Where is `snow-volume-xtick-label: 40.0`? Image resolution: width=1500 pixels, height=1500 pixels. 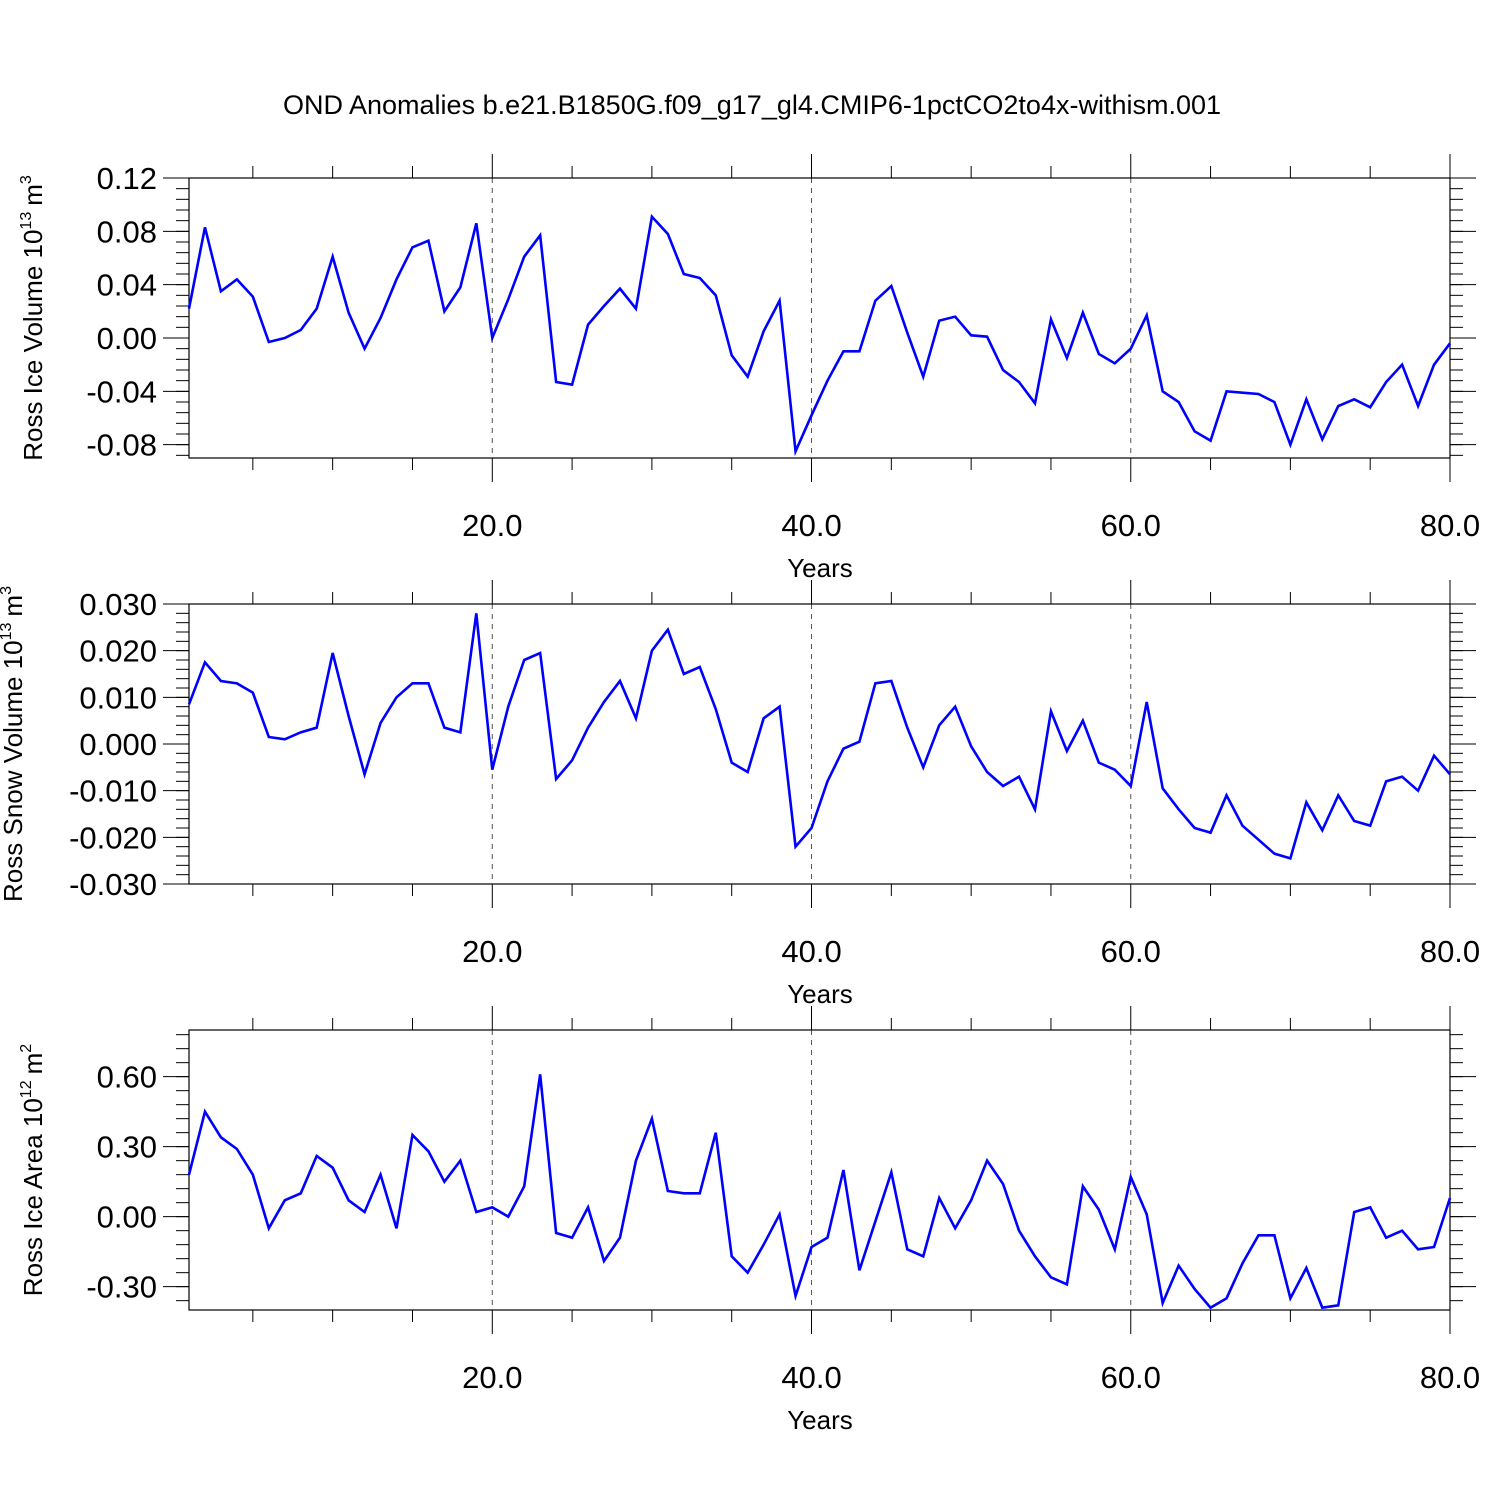
snow-volume-xtick-label: 40.0 is located at coordinates (811, 951).